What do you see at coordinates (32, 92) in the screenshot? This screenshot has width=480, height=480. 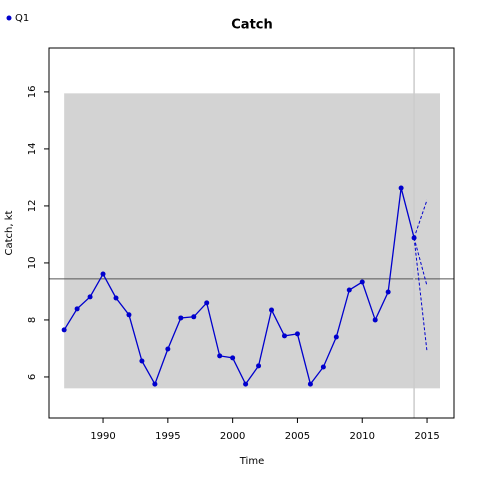 I see `y-tick-label: 16` at bounding box center [32, 92].